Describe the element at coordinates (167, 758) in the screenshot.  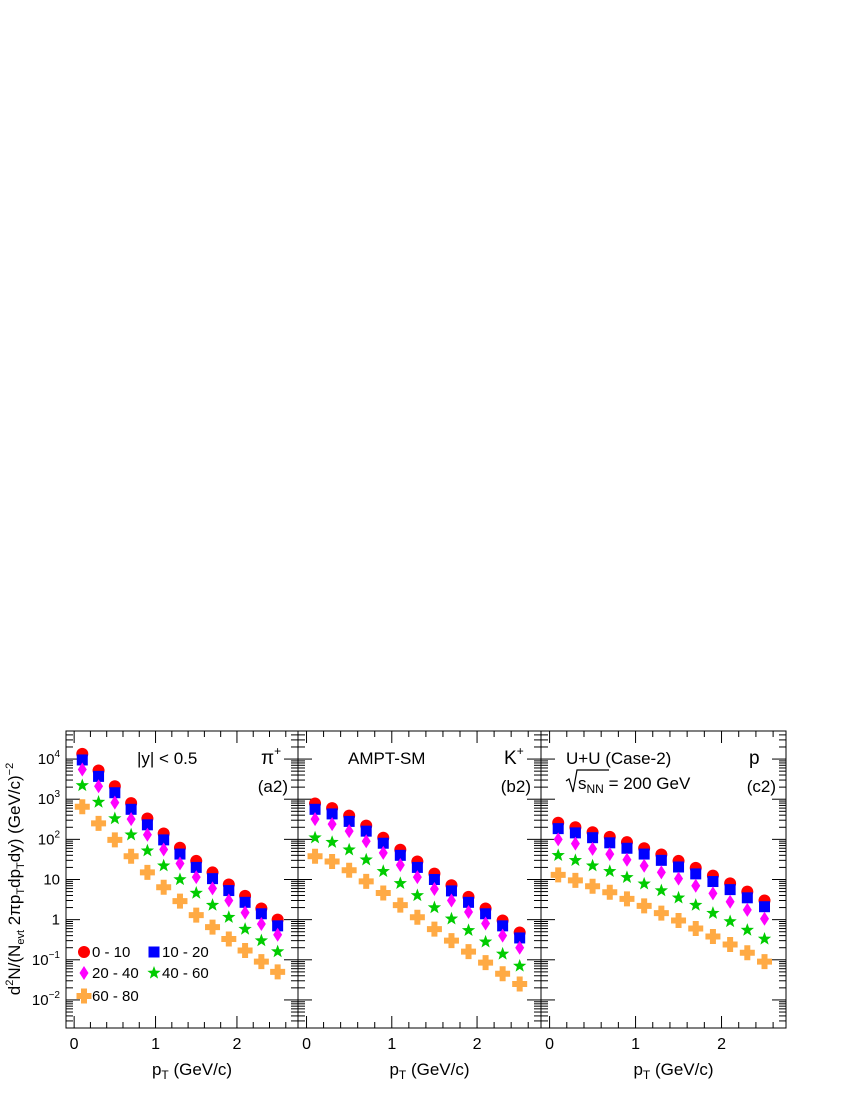
I see `rapidity-cut-label: |y| < 0.5` at that location.